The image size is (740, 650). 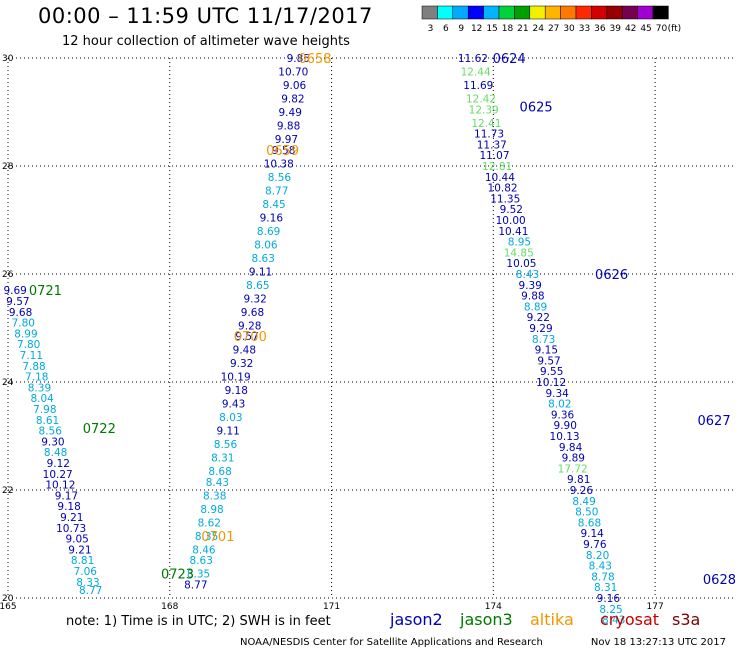 What do you see at coordinates (250, 337) in the screenshot?
I see `pass-time-label: 0700` at bounding box center [250, 337].